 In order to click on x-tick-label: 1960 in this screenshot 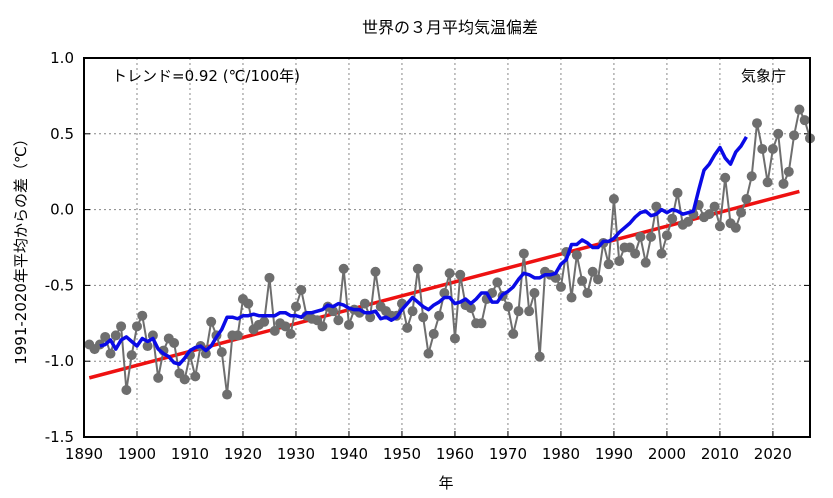, I will do `click(455, 454)`.